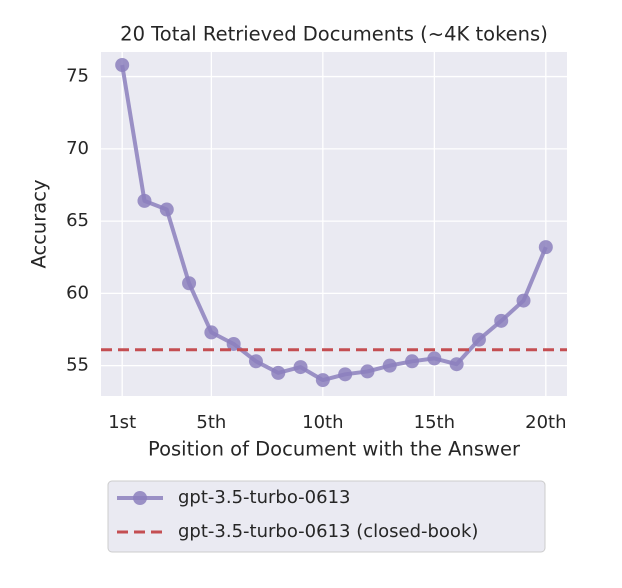 The height and width of the screenshot is (588, 622). I want to click on y-tick-label: 55, so click(77, 365).